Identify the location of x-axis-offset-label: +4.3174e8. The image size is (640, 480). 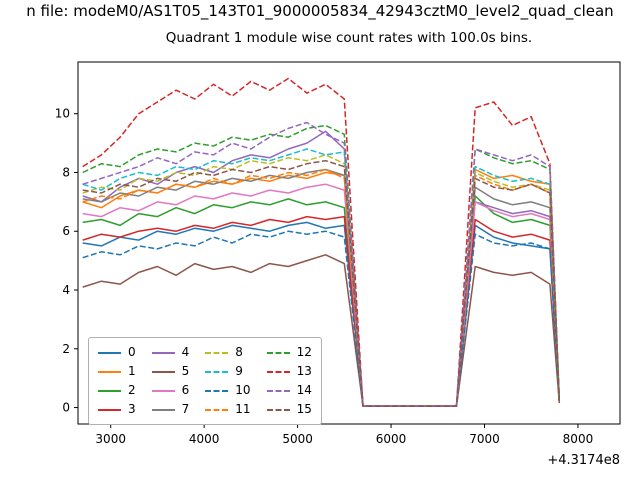
(583, 460).